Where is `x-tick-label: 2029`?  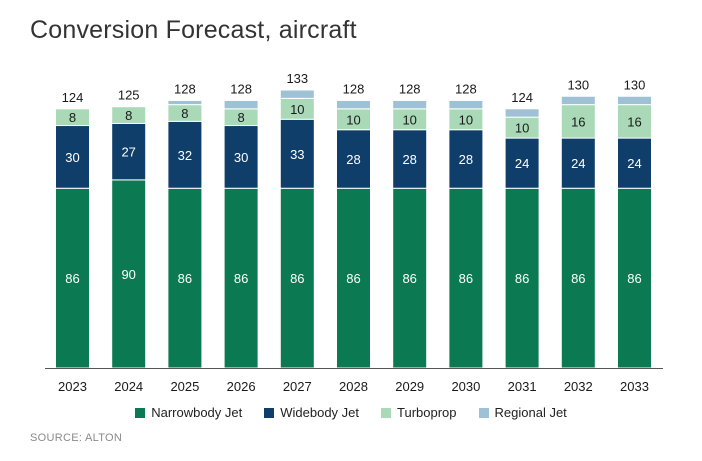
x-tick-label: 2029 is located at coordinates (409, 386).